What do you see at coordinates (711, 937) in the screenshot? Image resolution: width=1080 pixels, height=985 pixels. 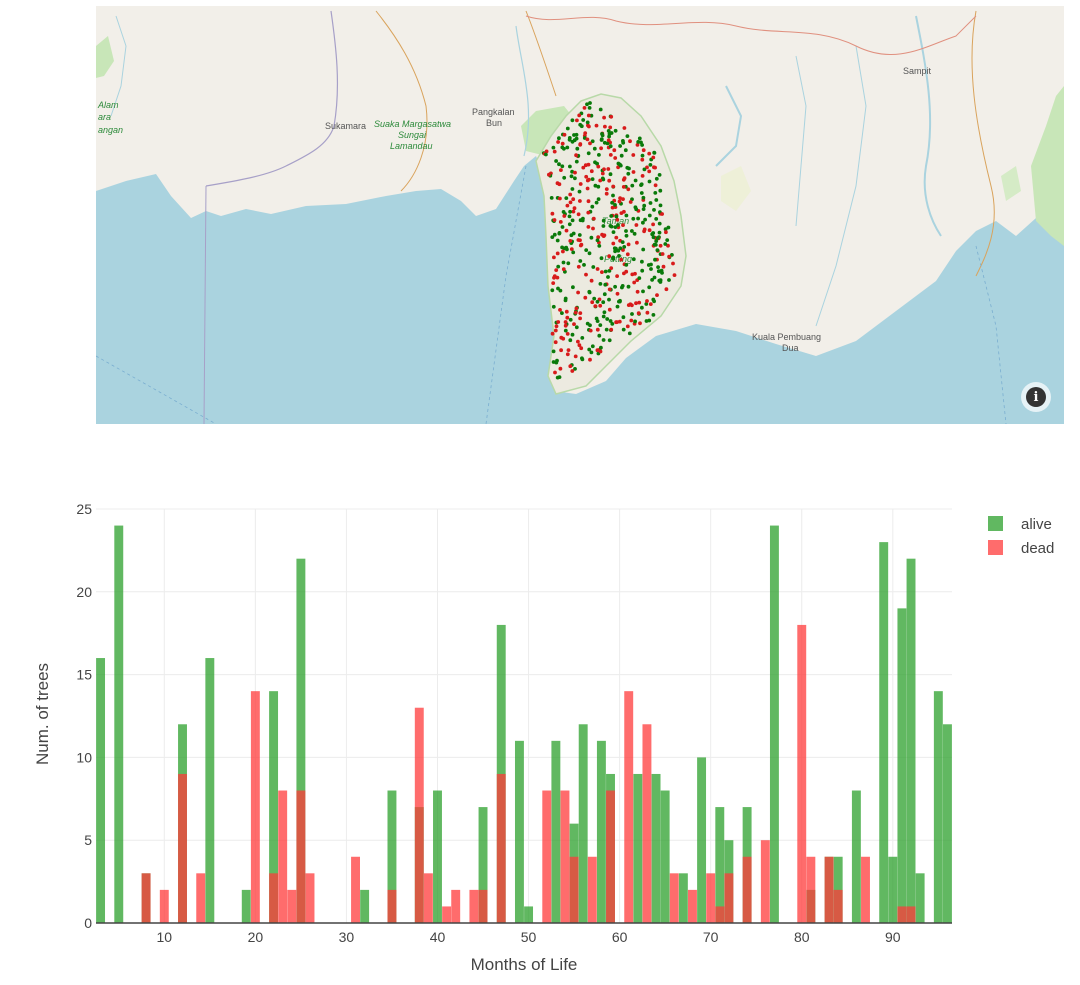 I see `x-tick-label: 70` at bounding box center [711, 937].